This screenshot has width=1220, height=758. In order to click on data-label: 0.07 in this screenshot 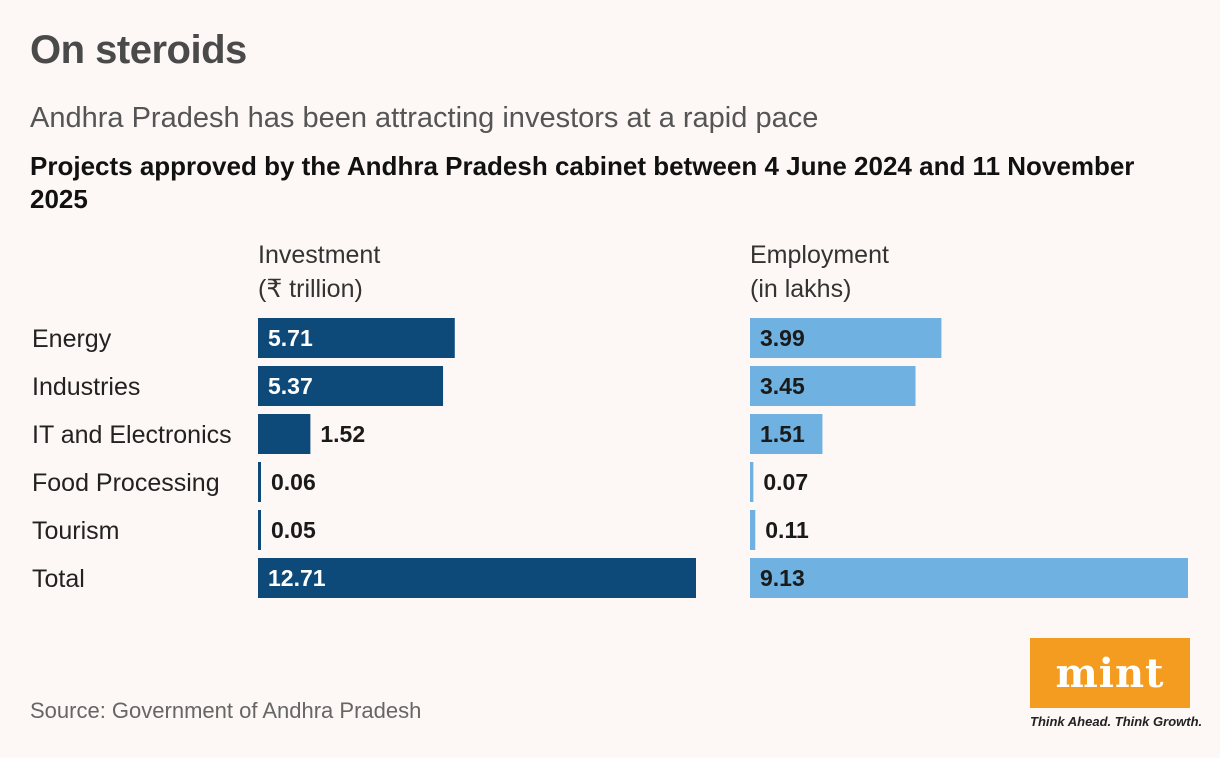, I will do `click(785, 482)`.